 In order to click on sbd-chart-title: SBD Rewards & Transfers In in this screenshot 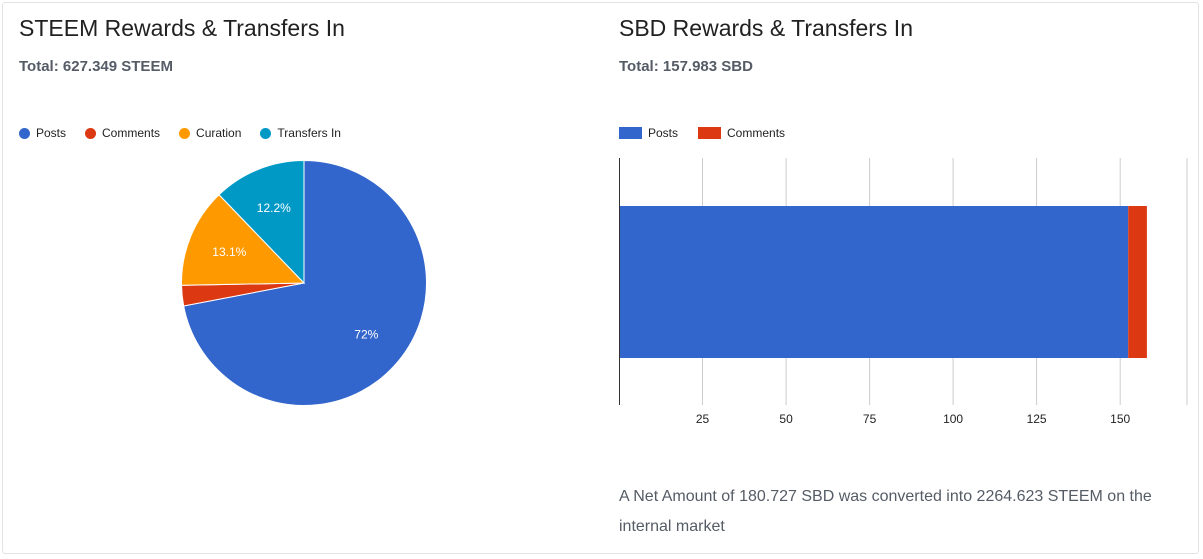, I will do `click(766, 28)`.